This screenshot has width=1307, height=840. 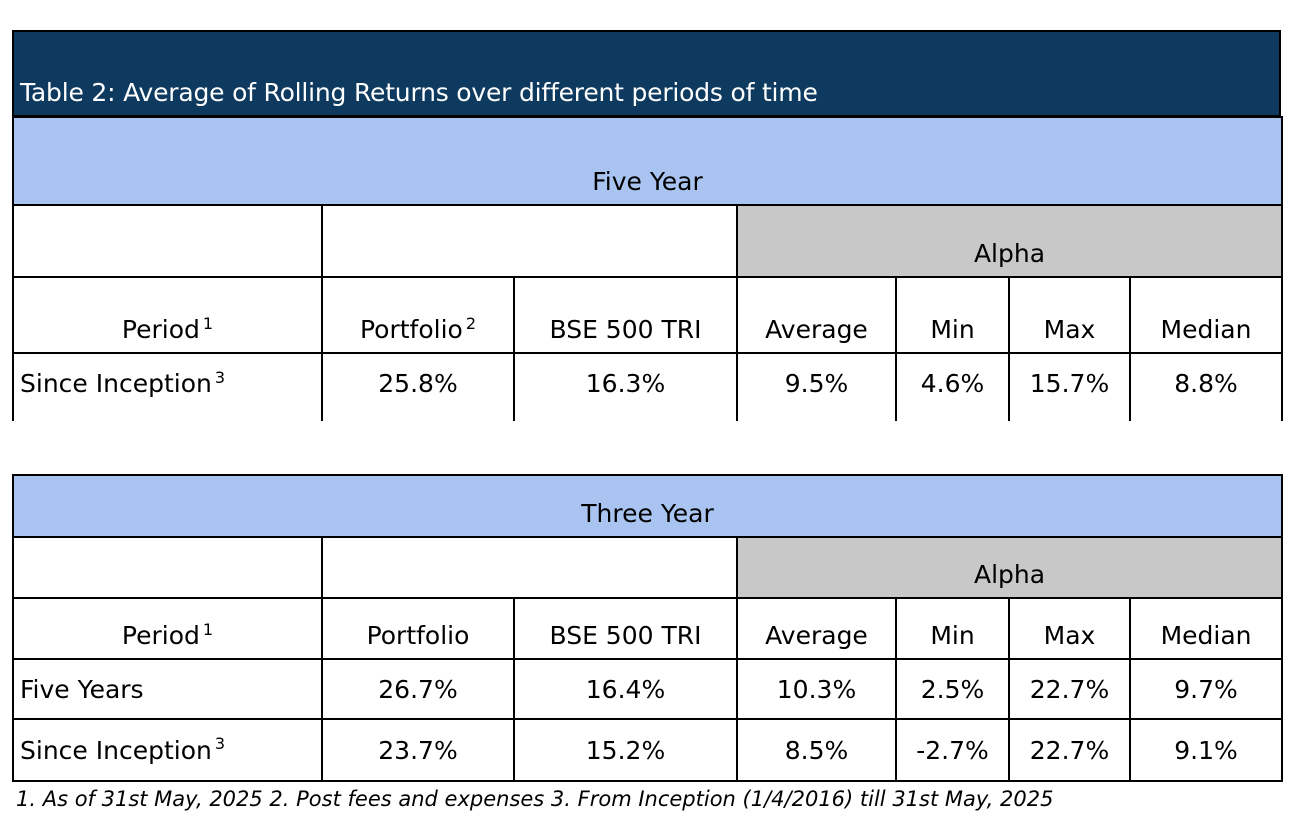 I want to click on median-cell: 9.1%, so click(x=1206, y=750).